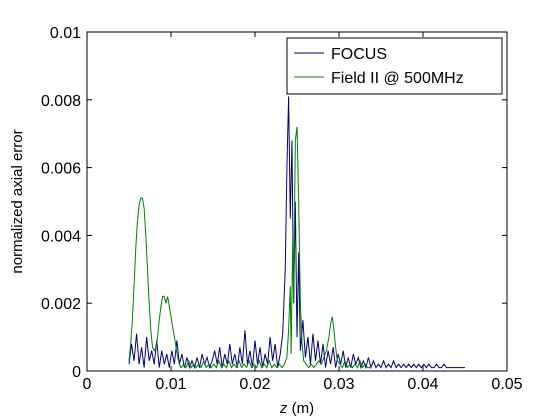  I want to click on y-tick-label: 0.004, so click(61, 236).